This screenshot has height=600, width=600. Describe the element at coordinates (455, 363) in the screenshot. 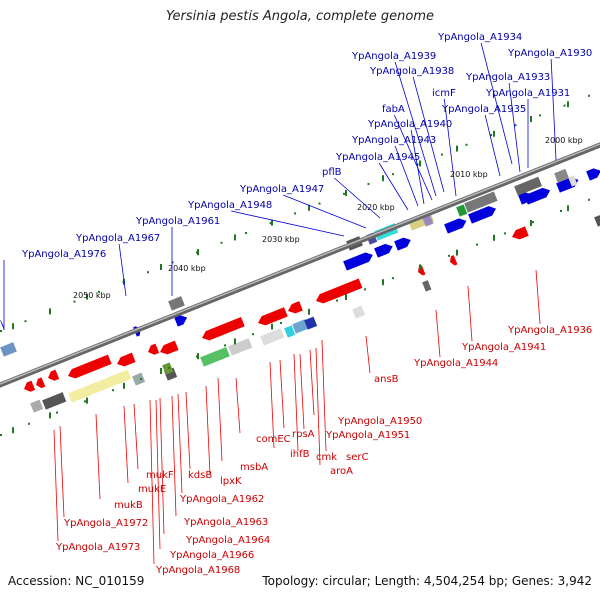

I see `reverse-gene-label: YpAngola_A1944` at that location.